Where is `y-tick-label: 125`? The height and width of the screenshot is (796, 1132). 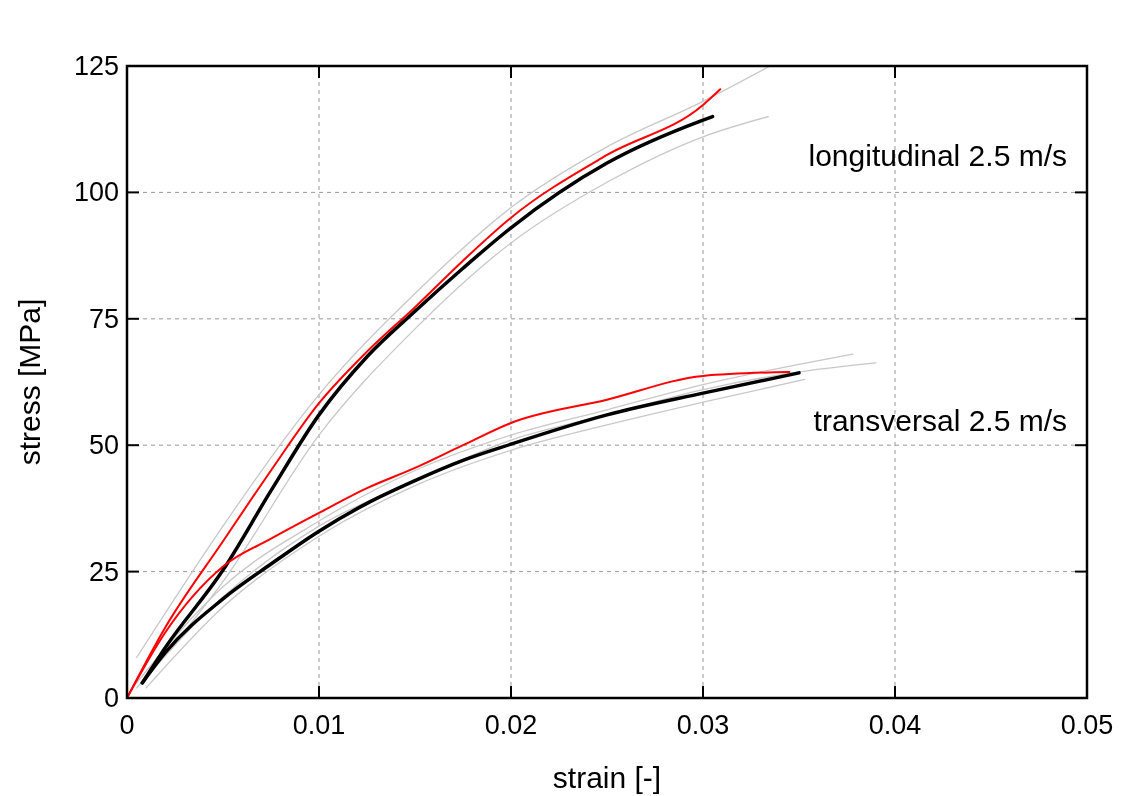 y-tick-label: 125 is located at coordinates (96, 66).